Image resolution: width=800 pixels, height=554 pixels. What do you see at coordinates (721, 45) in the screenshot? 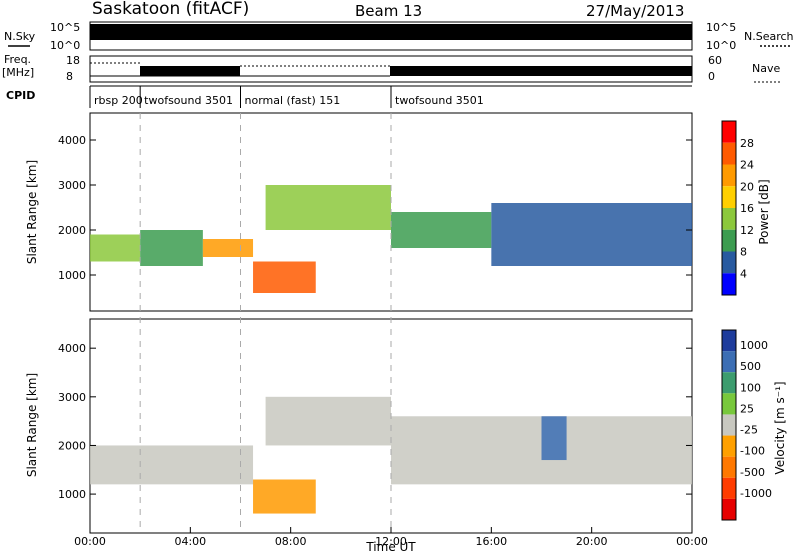
I see `nsearch-tick-low: 10^0` at bounding box center [721, 45].